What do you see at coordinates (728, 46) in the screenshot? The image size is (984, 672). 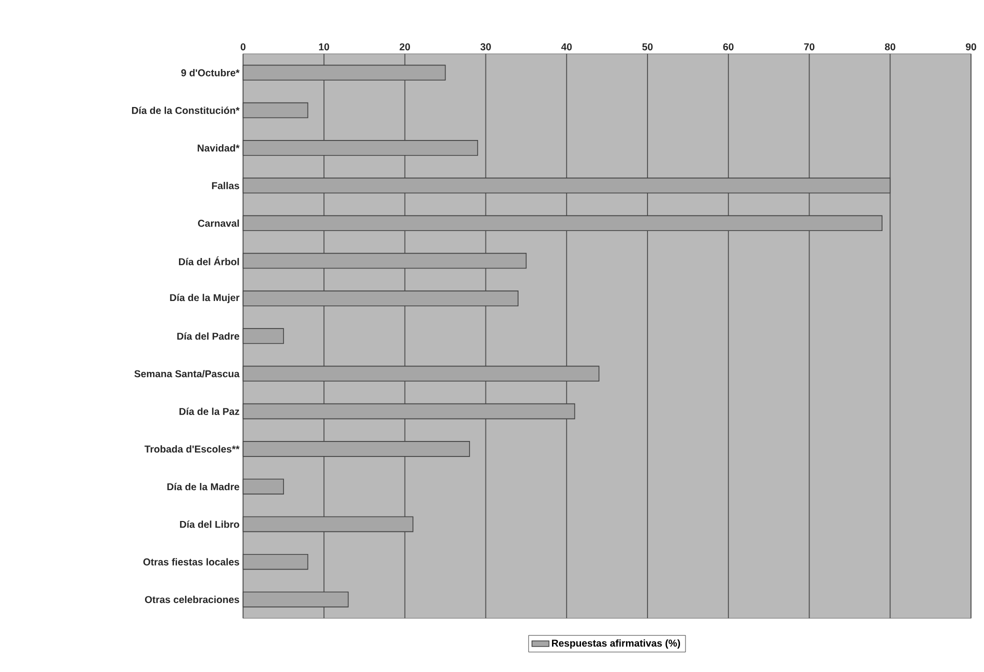 I see `x-tick-label: 60` at bounding box center [728, 46].